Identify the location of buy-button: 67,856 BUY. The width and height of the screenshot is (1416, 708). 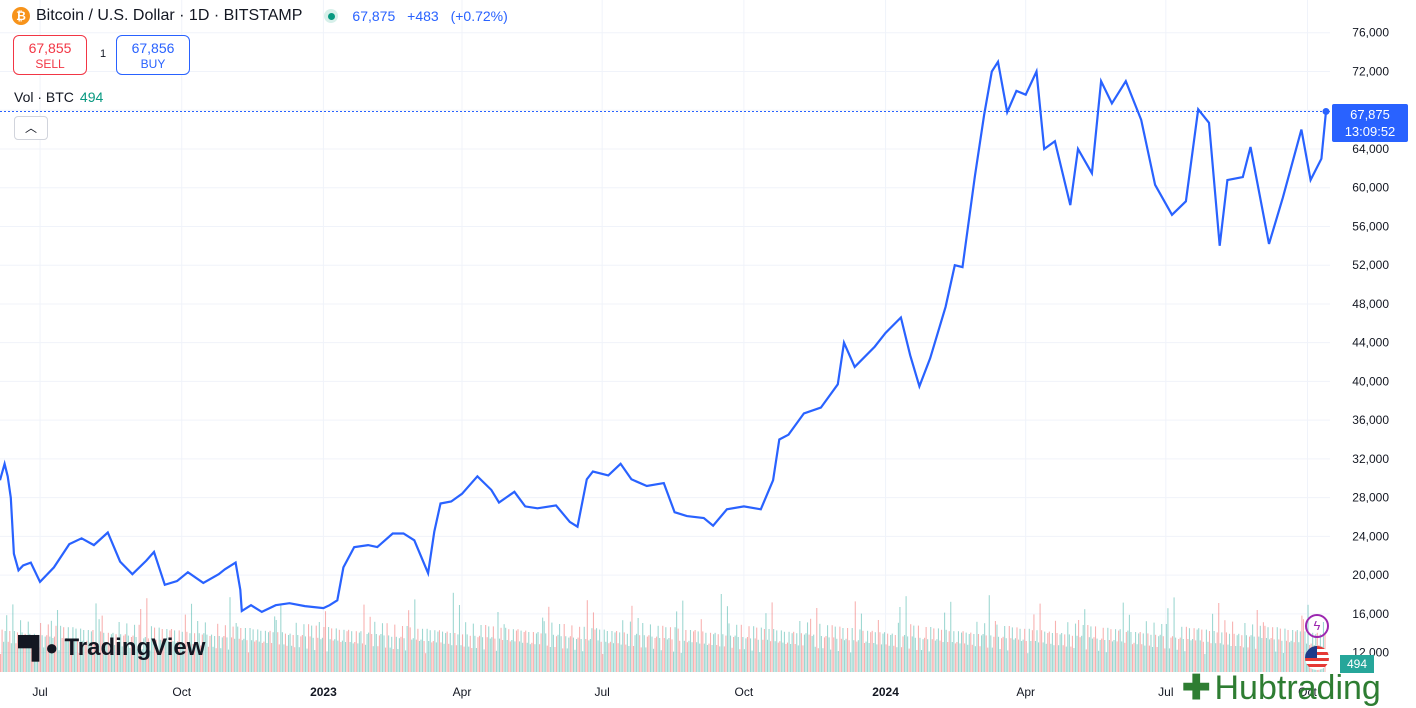
(153, 55).